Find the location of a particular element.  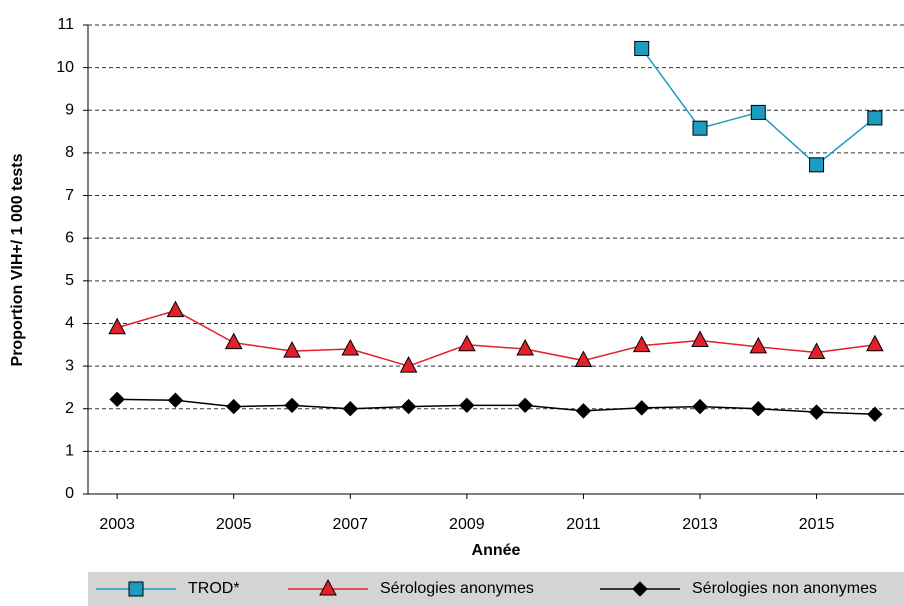

x-tick-label: 2005 is located at coordinates (234, 524).